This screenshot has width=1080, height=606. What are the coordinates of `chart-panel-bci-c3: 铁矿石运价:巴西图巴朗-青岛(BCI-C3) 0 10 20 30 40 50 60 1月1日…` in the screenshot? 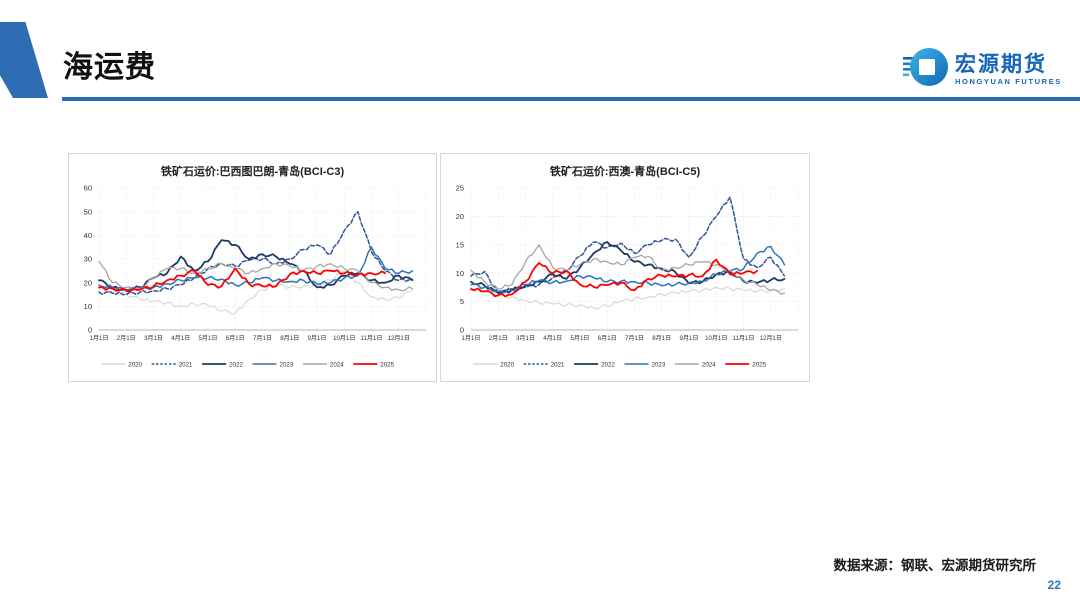 It's located at (252, 267).